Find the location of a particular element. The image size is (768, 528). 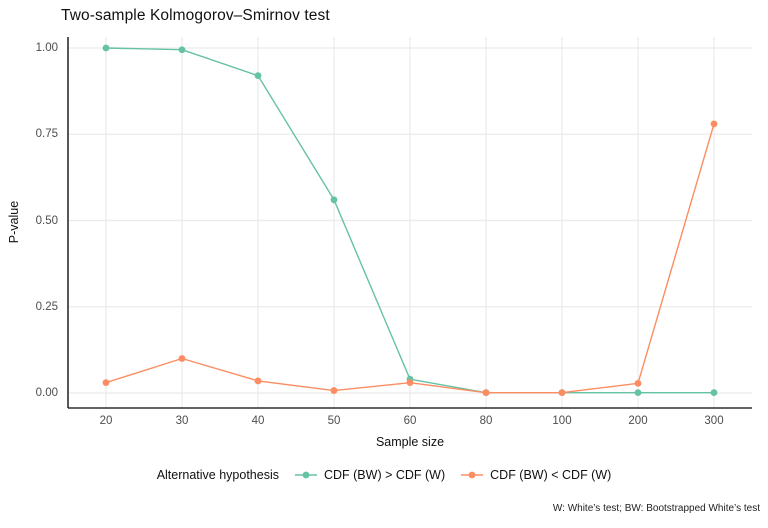

legend-item-cdf-bw-lt-w: CDF (BW) < CDF (W) is located at coordinates (535, 475).